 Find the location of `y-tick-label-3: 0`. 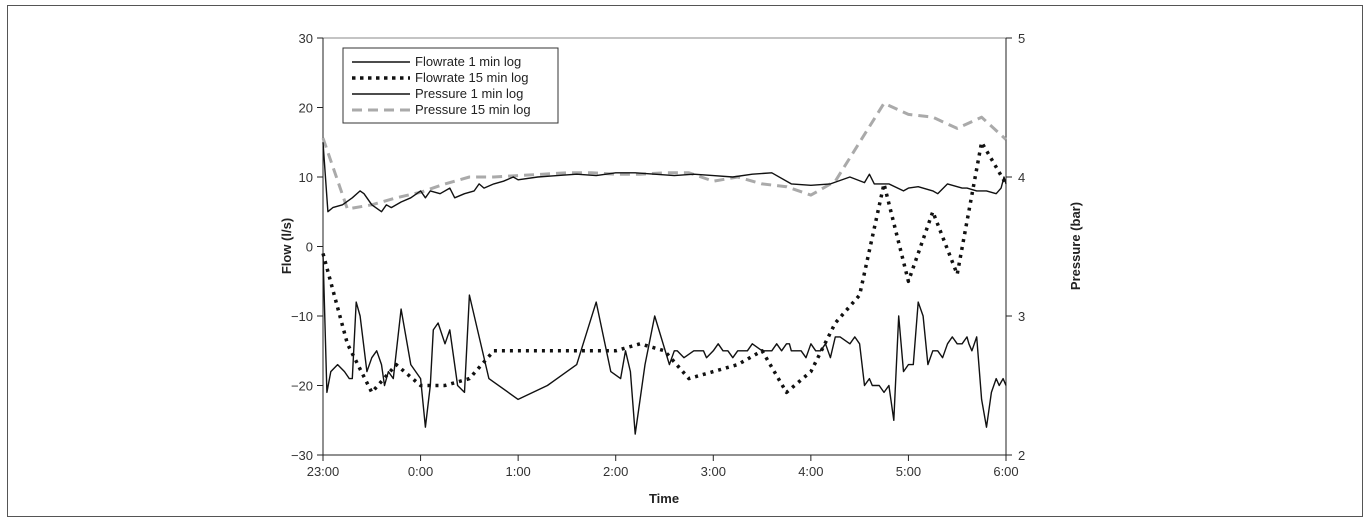

y-tick-label-3: 0 is located at coordinates (309, 247).